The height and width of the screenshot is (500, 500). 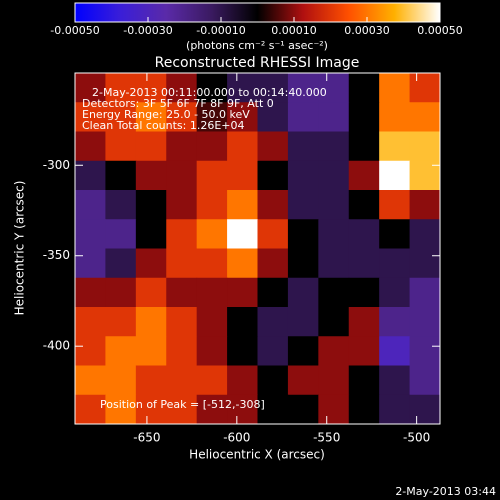 I want to click on annotation: 2-May-2013 00:11:00.000 to 00:14:40.000, so click(x=209, y=92).